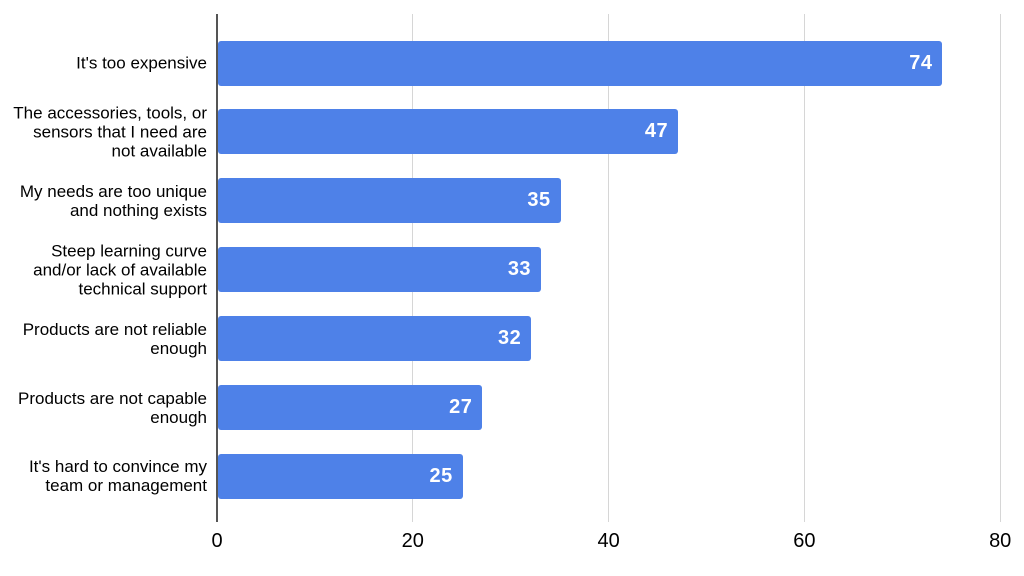  What do you see at coordinates (141, 63) in the screenshot?
I see `category-label: It's too expensive` at bounding box center [141, 63].